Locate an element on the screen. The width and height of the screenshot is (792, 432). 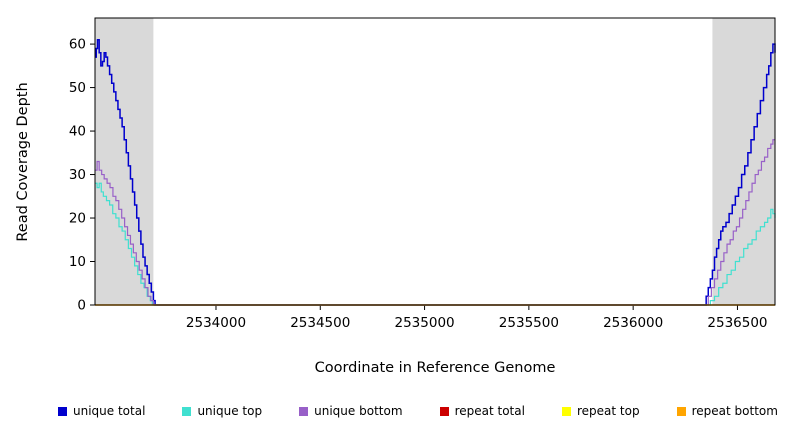
legend-item: unique bottom is located at coordinates (351, 411).